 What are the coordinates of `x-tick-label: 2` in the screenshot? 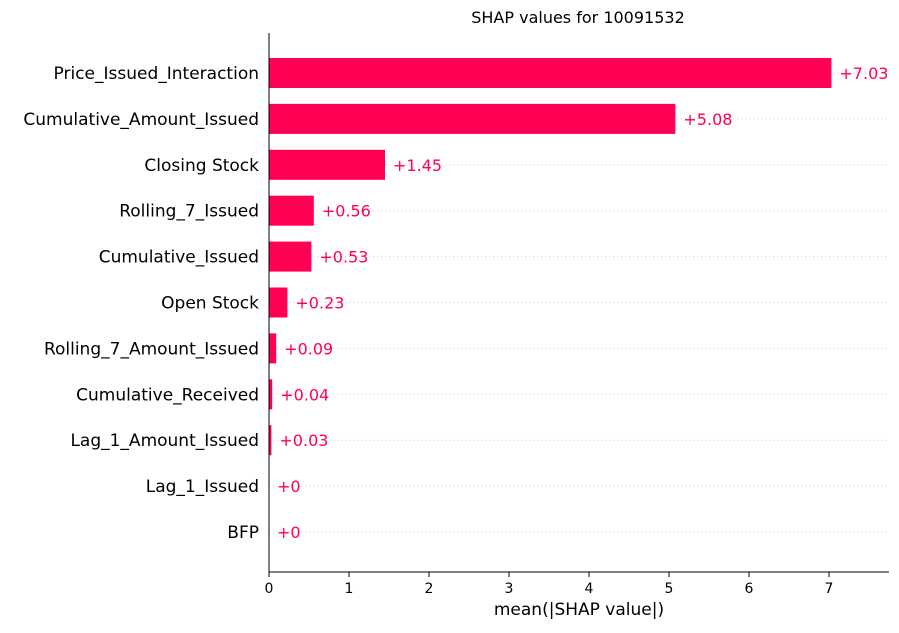 It's located at (429, 589).